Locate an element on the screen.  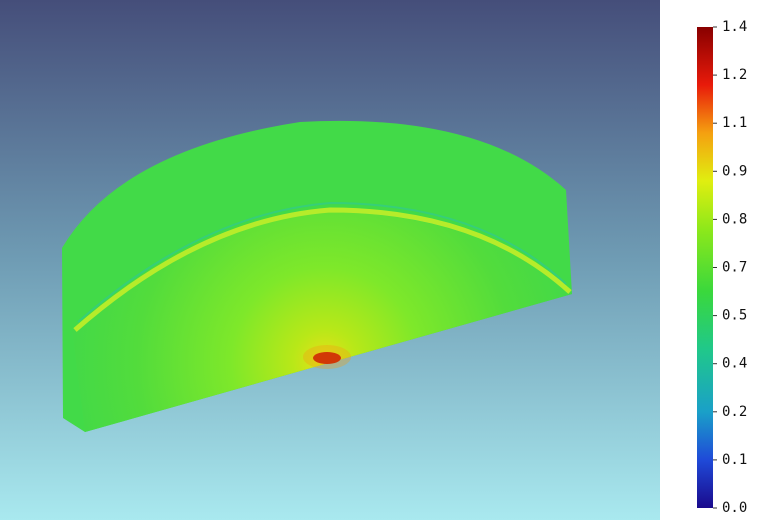
tick-label: 1.2 is located at coordinates (734, 75).